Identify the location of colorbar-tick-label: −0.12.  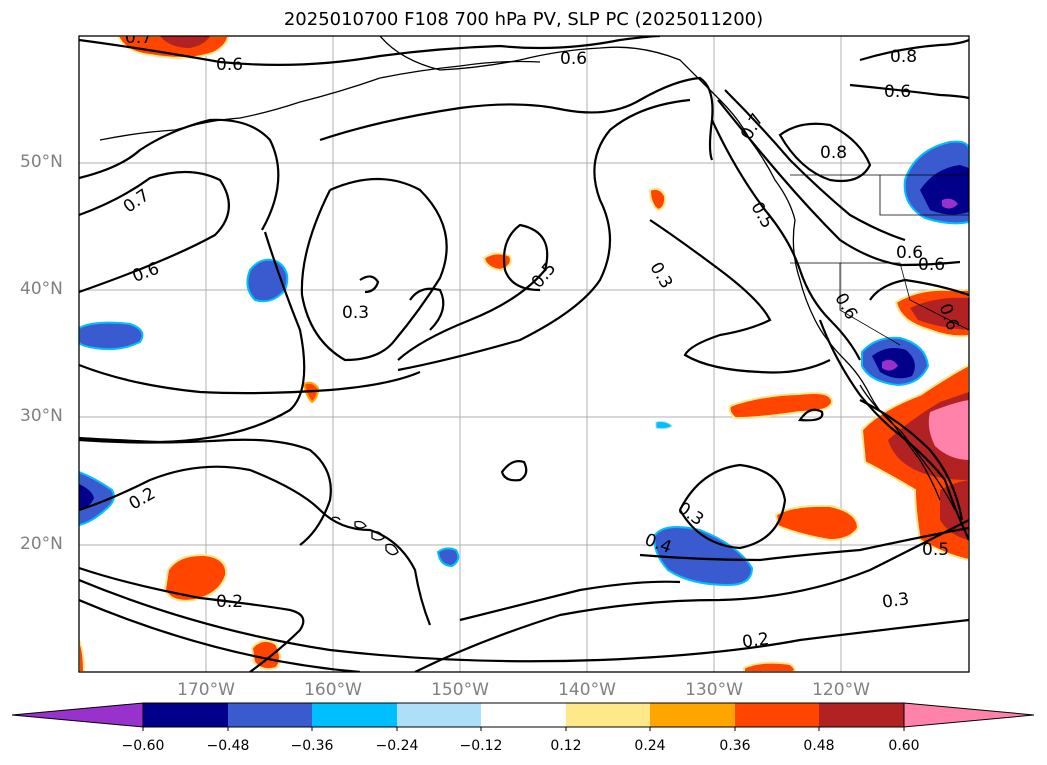
(481, 746).